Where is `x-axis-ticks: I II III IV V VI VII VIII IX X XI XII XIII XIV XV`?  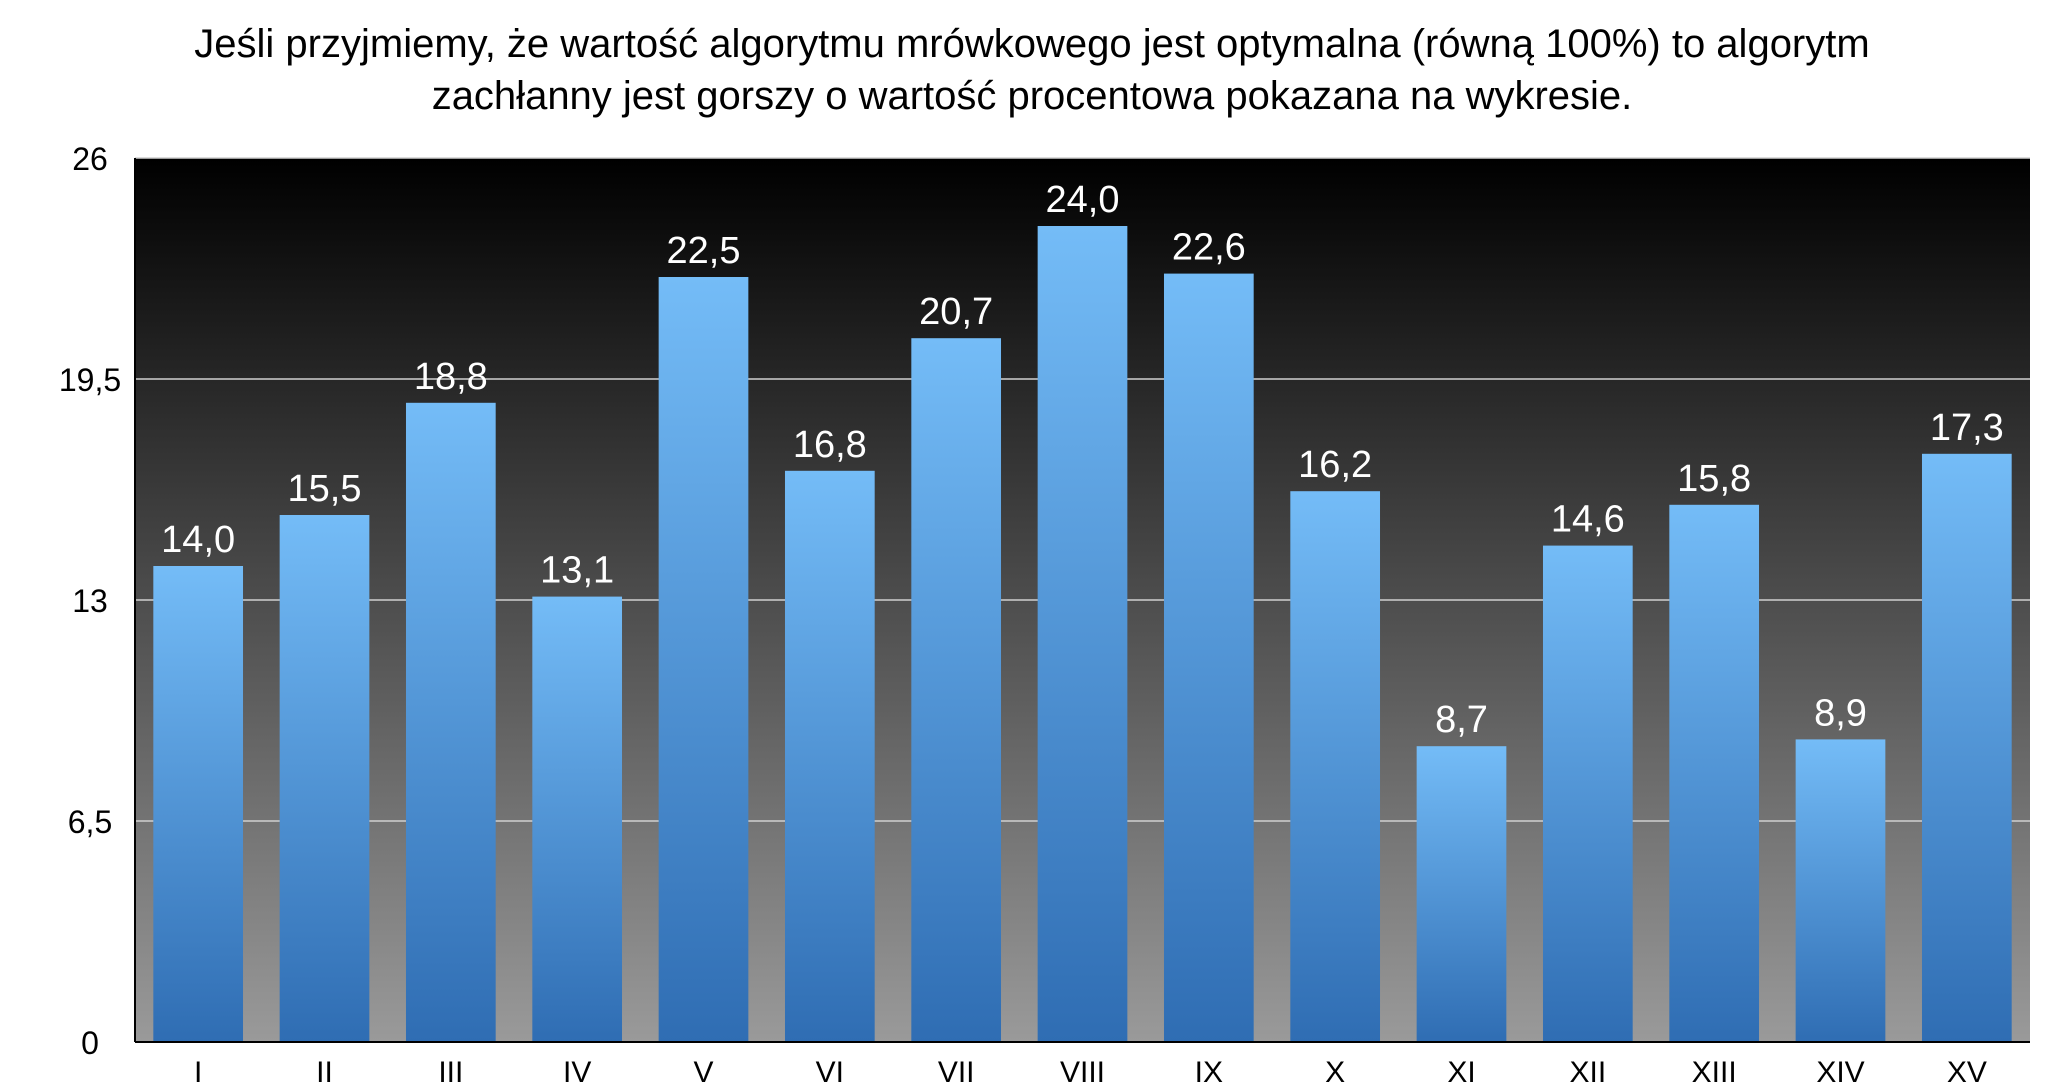
x-axis-ticks: I II III IV V VI VII VIII IX X XI XII XIII XIV XV is located at coordinates (1090, 1070).